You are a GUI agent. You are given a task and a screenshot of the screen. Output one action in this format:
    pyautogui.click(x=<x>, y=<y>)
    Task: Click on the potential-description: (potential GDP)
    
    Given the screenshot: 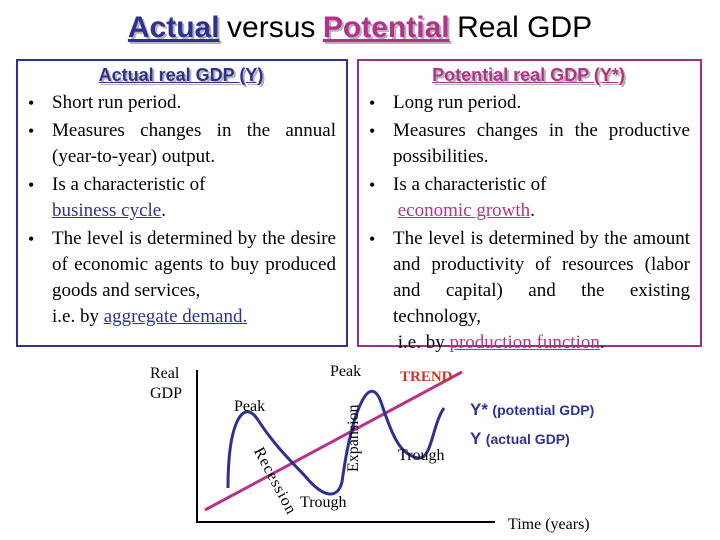 What is the action you would take?
    pyautogui.click(x=543, y=410)
    